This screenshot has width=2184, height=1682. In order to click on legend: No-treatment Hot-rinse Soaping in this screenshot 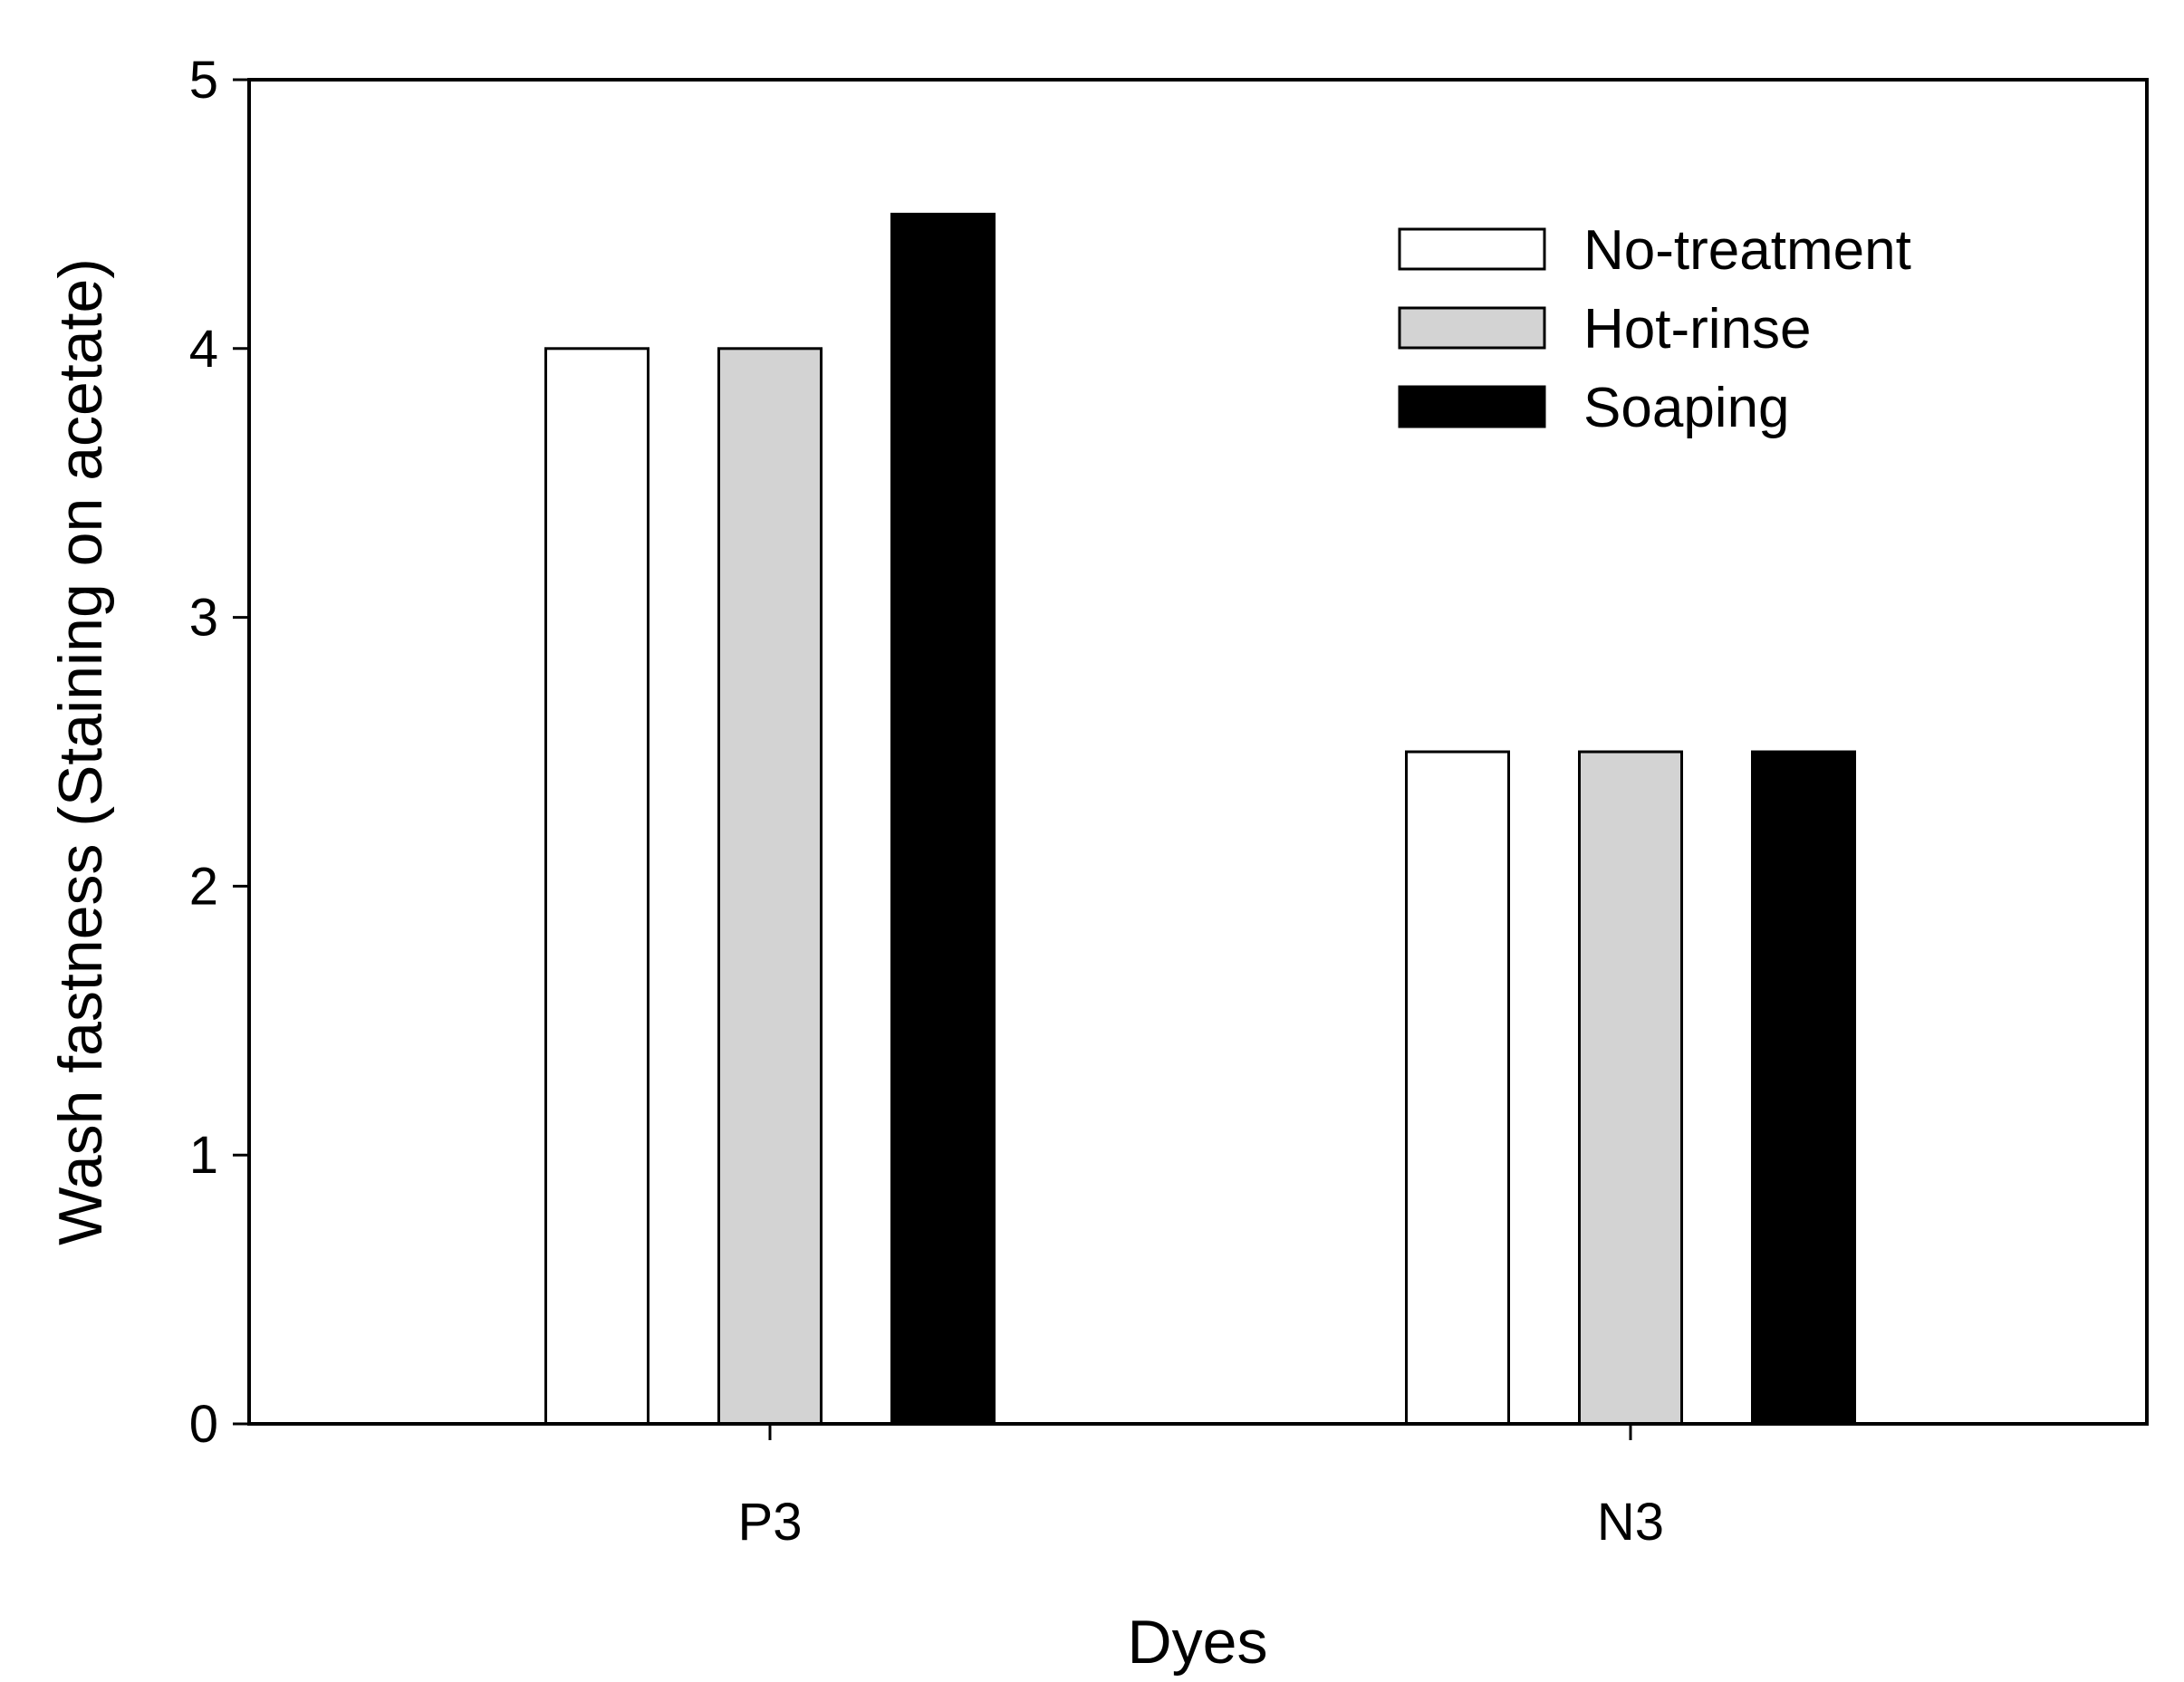, I will do `click(1654, 329)`.